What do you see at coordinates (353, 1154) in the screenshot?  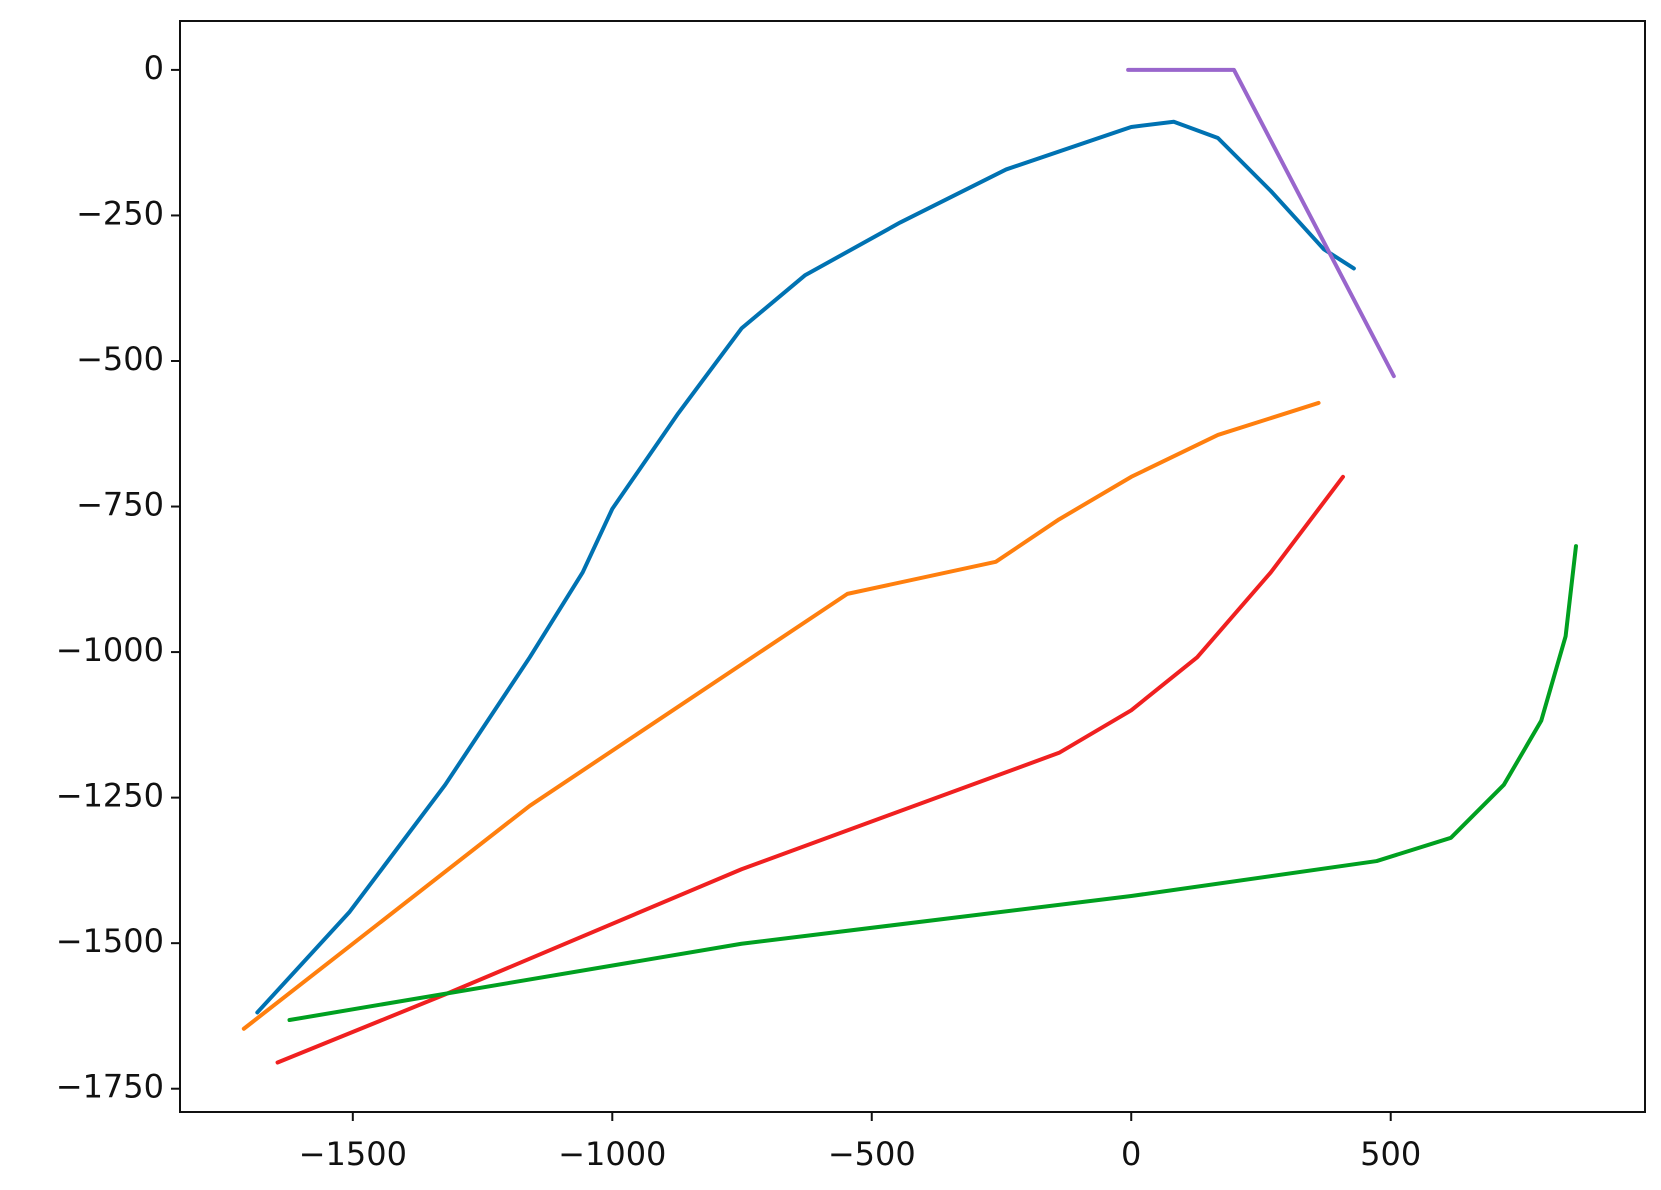 I see `x-tick-label: −1500` at bounding box center [353, 1154].